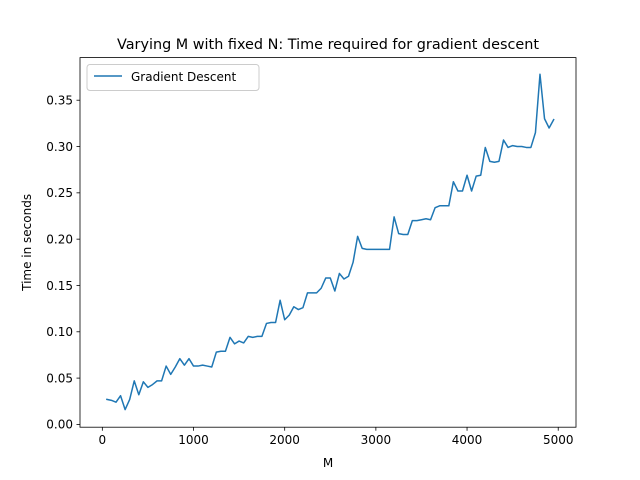 The width and height of the screenshot is (640, 480). I want to click on x-tick-label: 0, so click(103, 440).